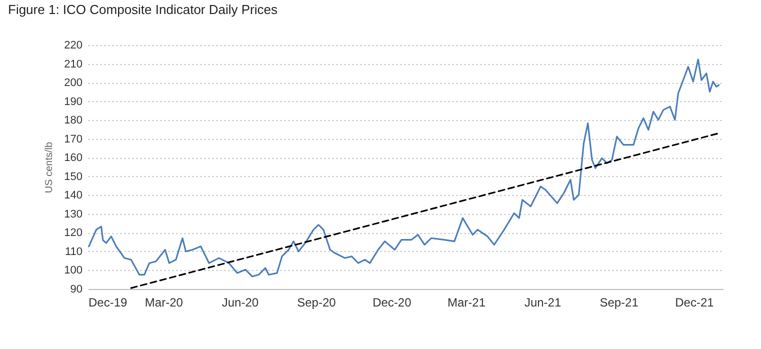 Image resolution: width=761 pixels, height=349 pixels. I want to click on y-tick-label: 120, so click(73, 233).